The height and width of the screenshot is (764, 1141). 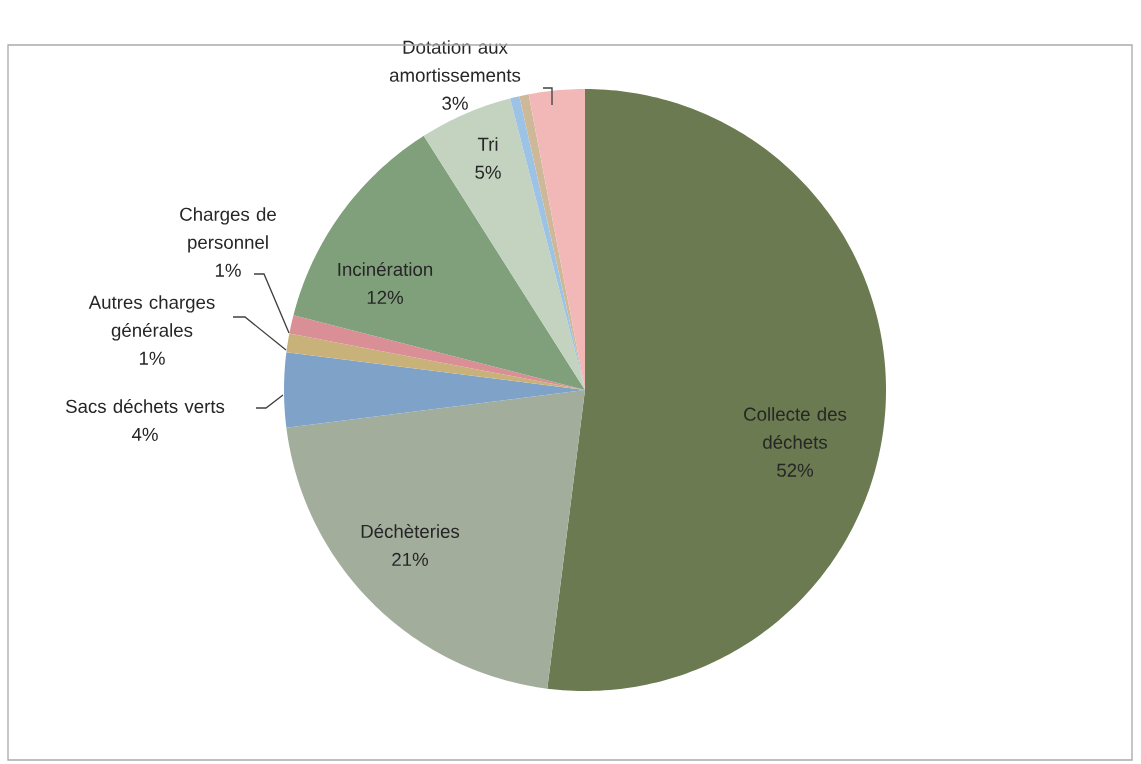 I want to click on data-label: 12%, so click(x=385, y=297).